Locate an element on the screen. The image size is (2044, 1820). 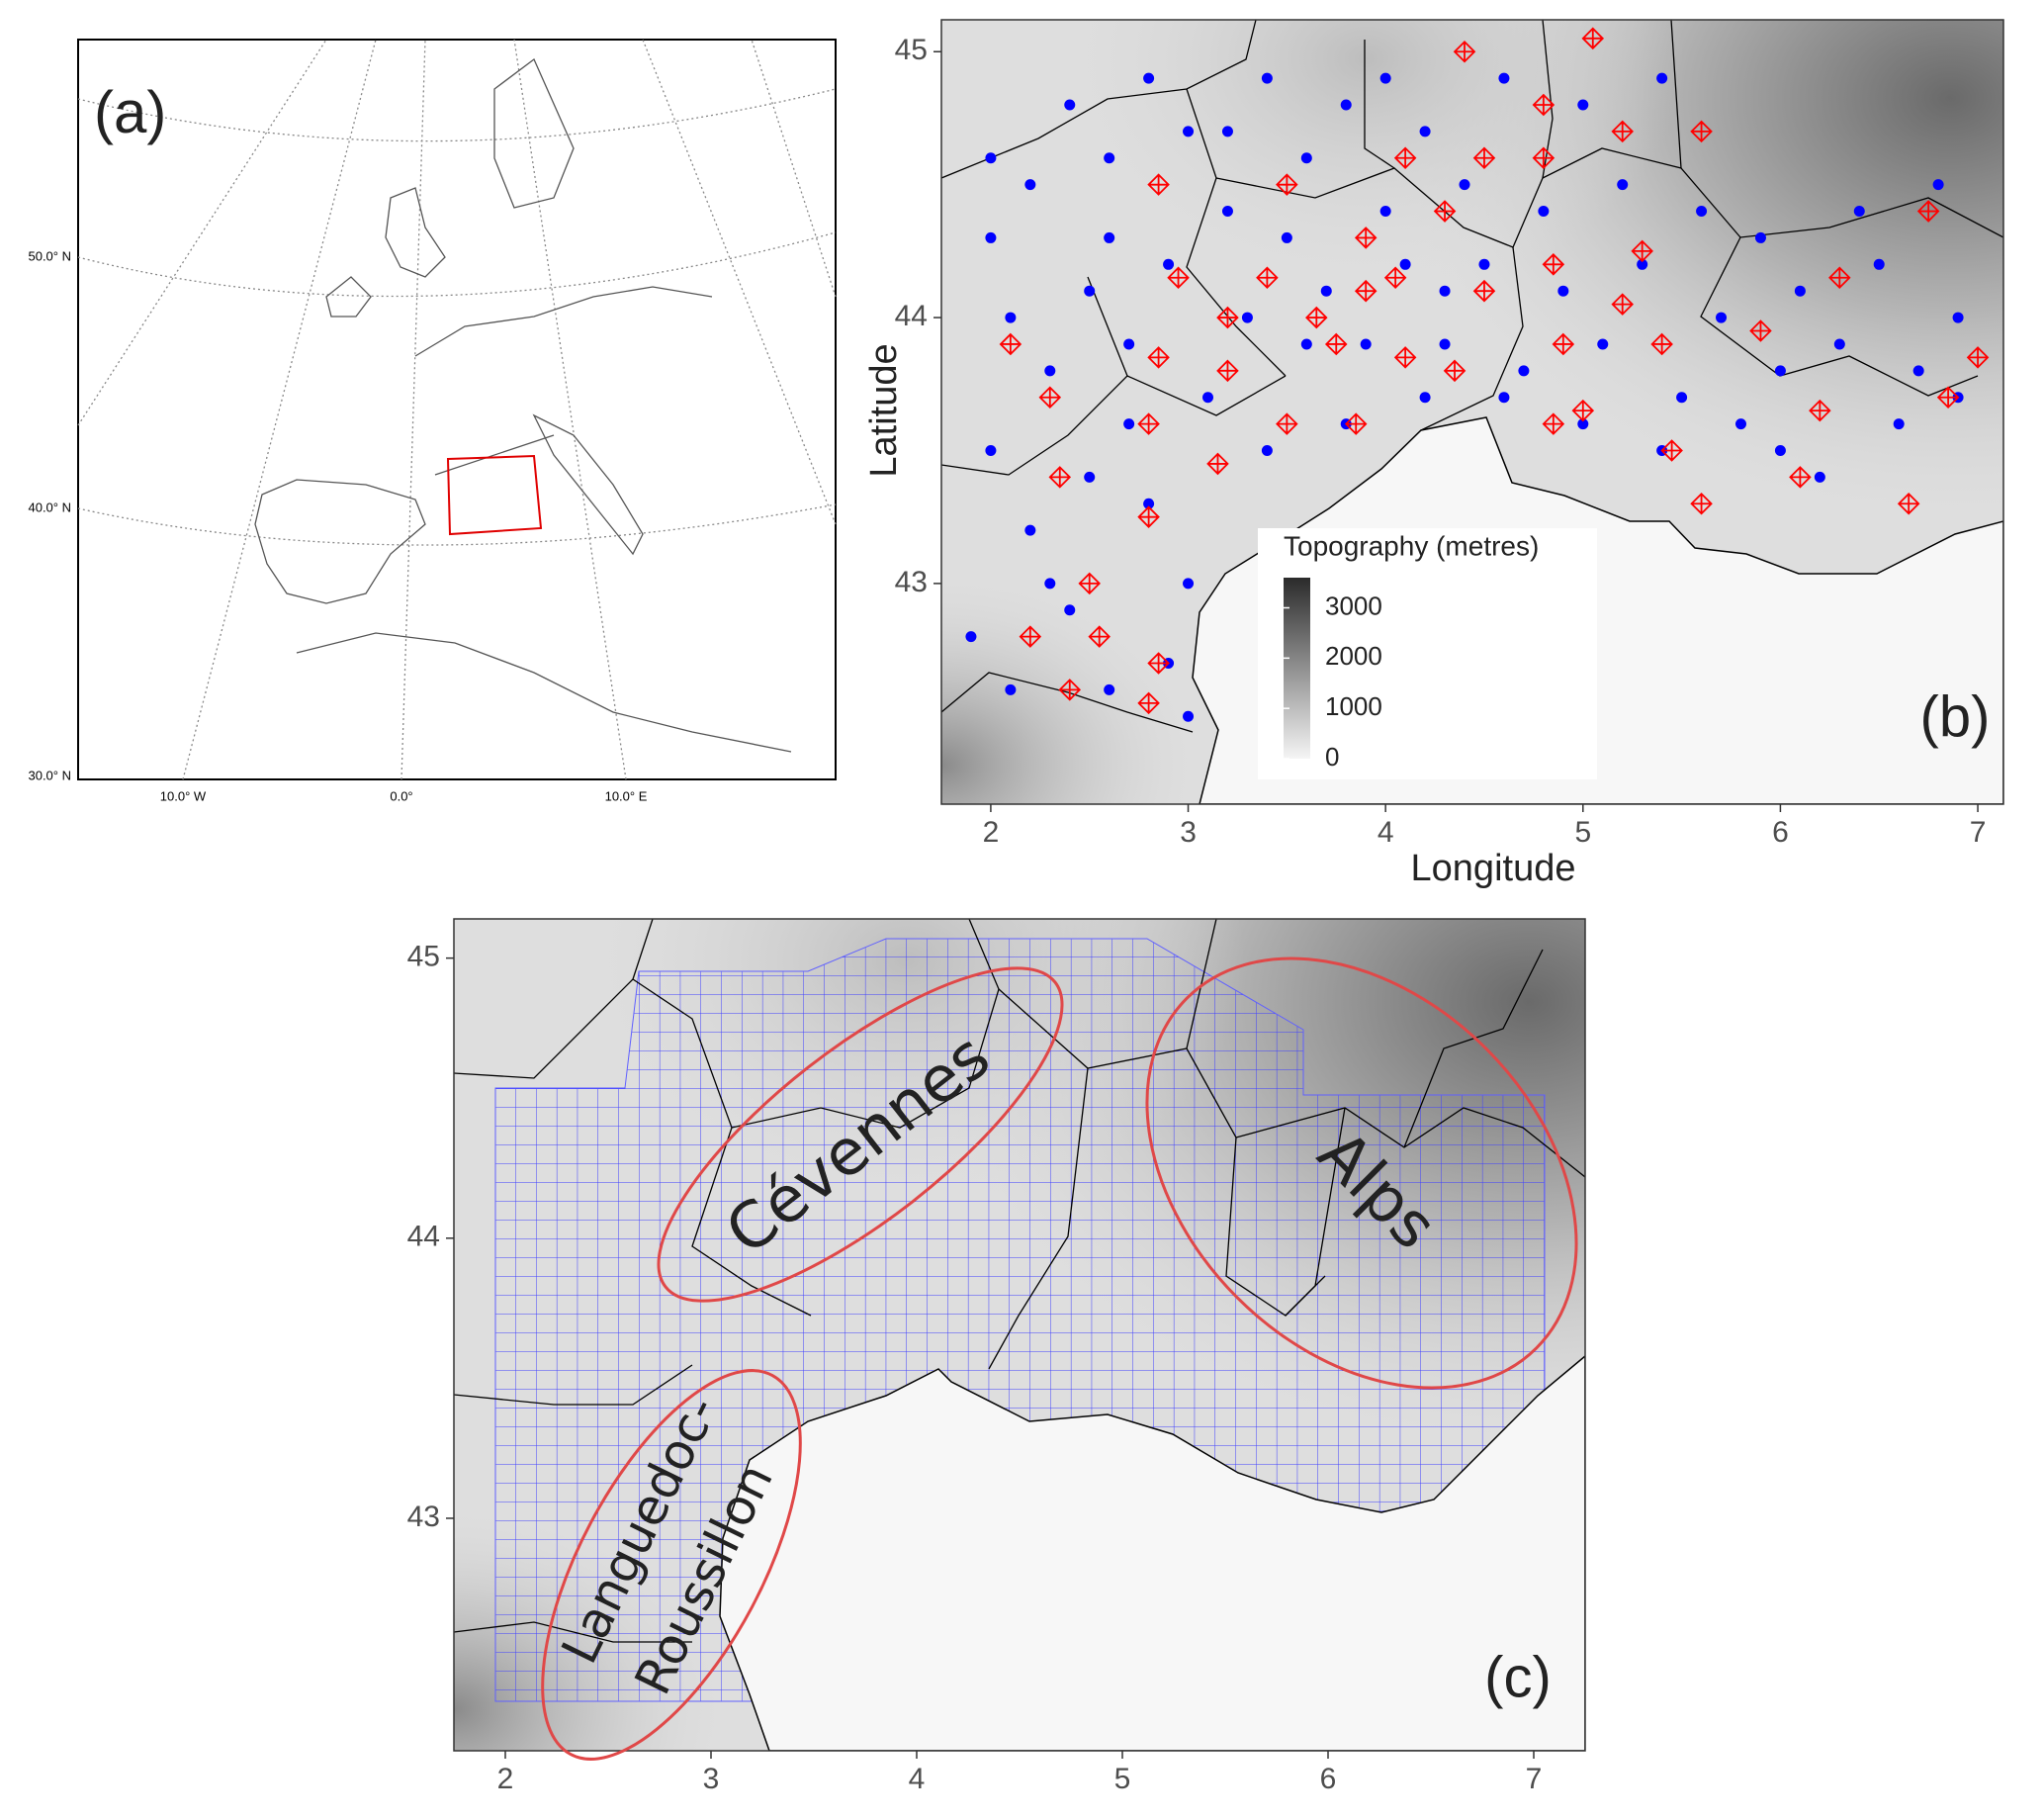
legend-tick-label: 0 is located at coordinates (1332, 757).